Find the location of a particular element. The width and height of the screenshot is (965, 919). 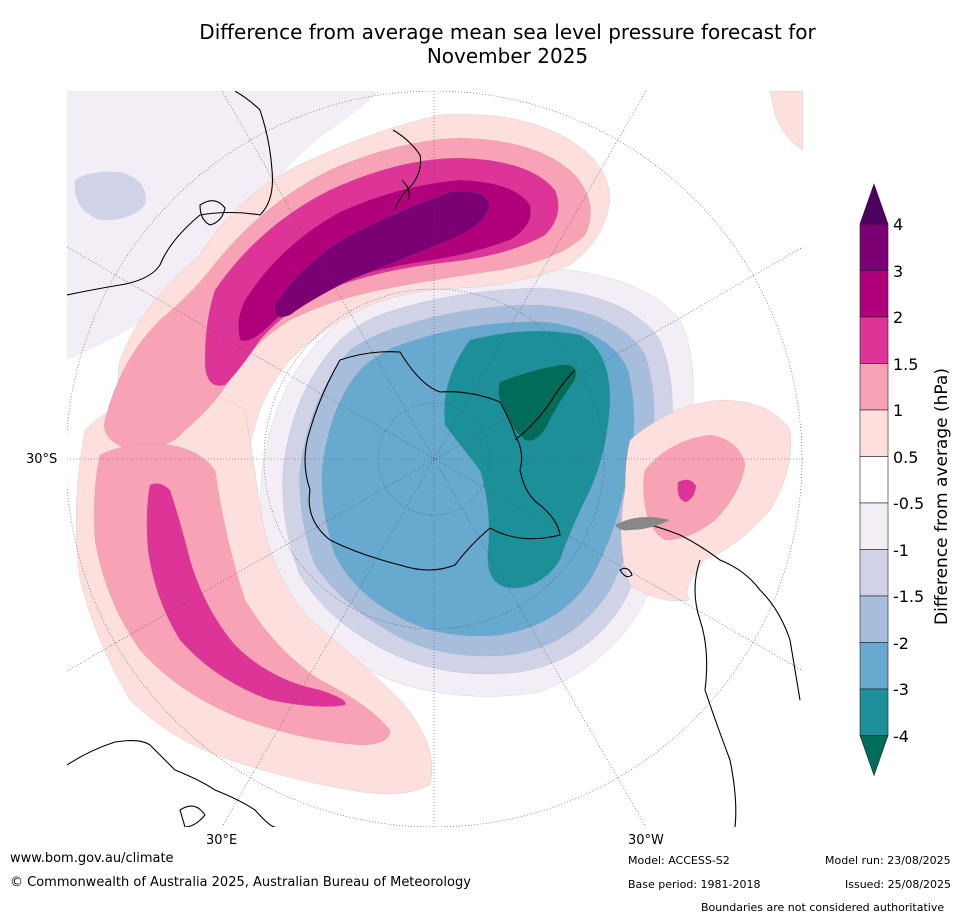

footer-model-run: Model run: 23/08/2025 is located at coordinates (888, 860).